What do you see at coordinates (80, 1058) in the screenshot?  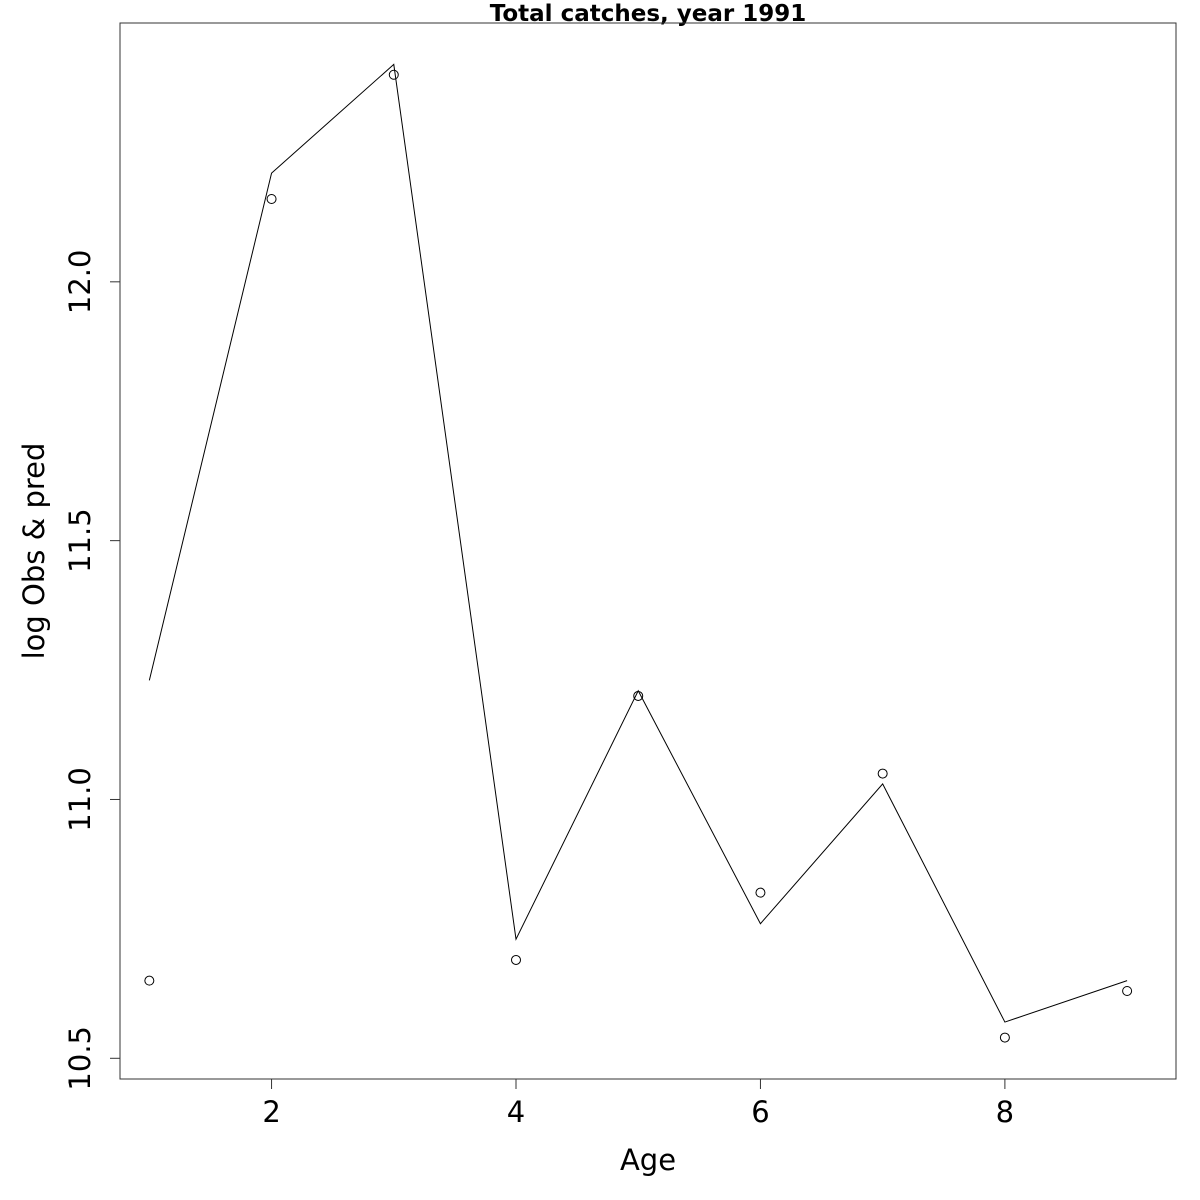 I see `y-tick-label: 10.5` at bounding box center [80, 1058].